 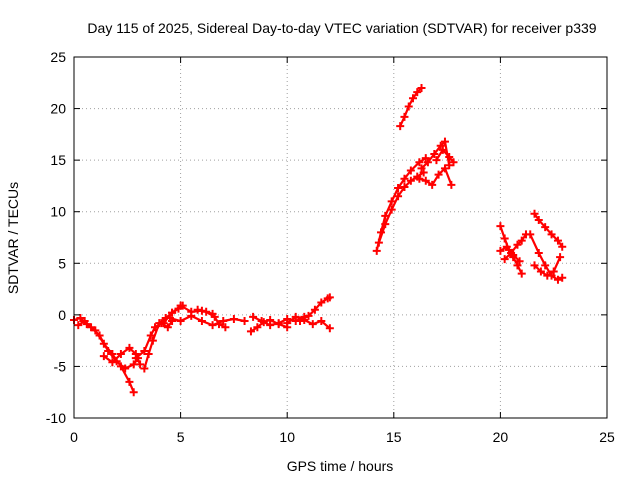 I want to click on x-tick-label: 5, so click(x=181, y=437).